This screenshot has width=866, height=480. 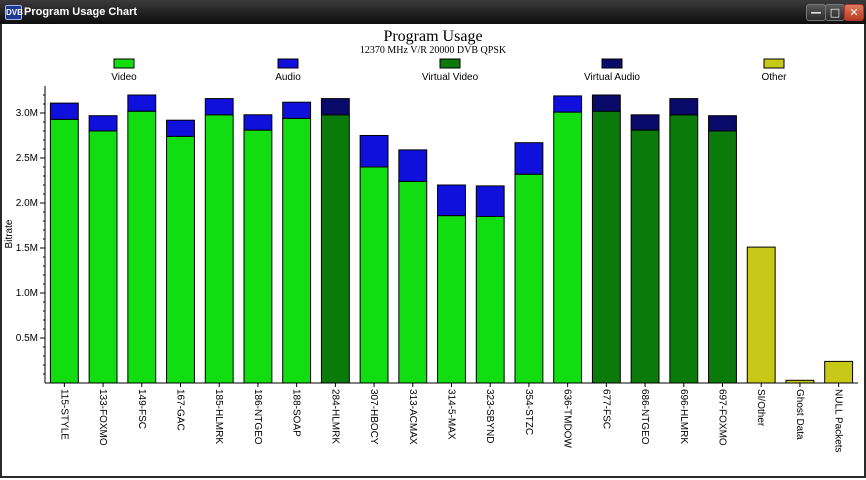 I want to click on x-tick-label: 314-5-MAX, so click(x=451, y=414).